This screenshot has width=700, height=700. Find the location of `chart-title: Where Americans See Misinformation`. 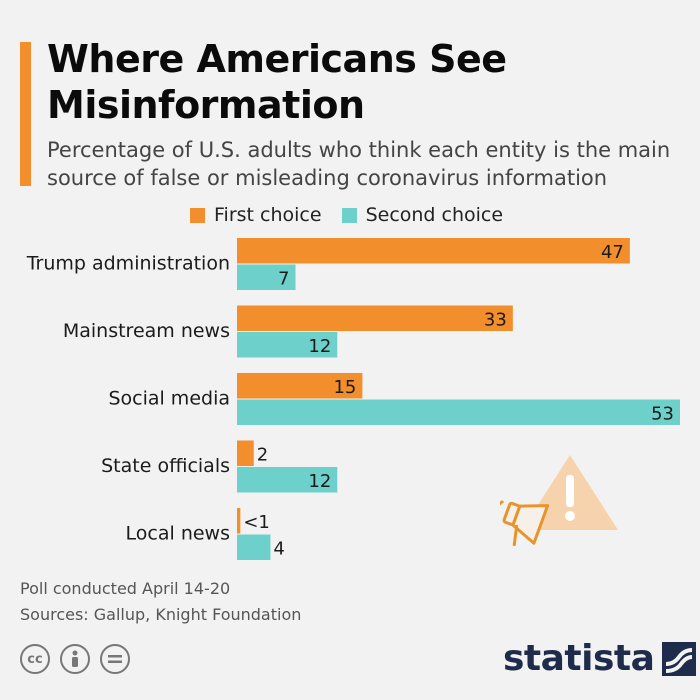

chart-title: Where Americans See Misinformation is located at coordinates (277, 82).